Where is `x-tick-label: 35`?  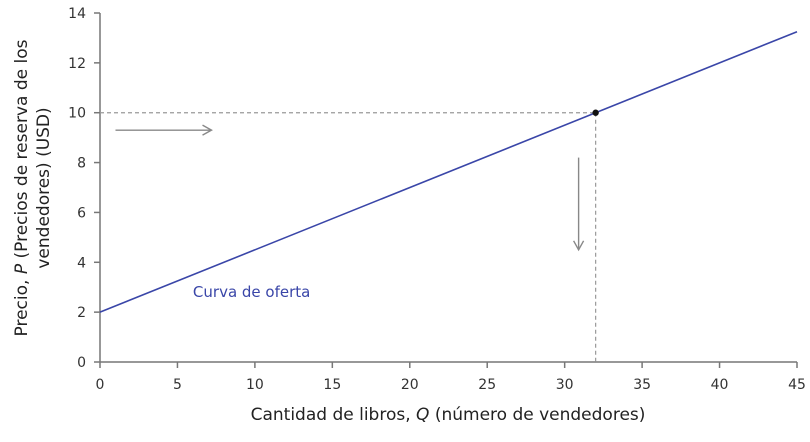
x-tick-label: 35 is located at coordinates (642, 385).